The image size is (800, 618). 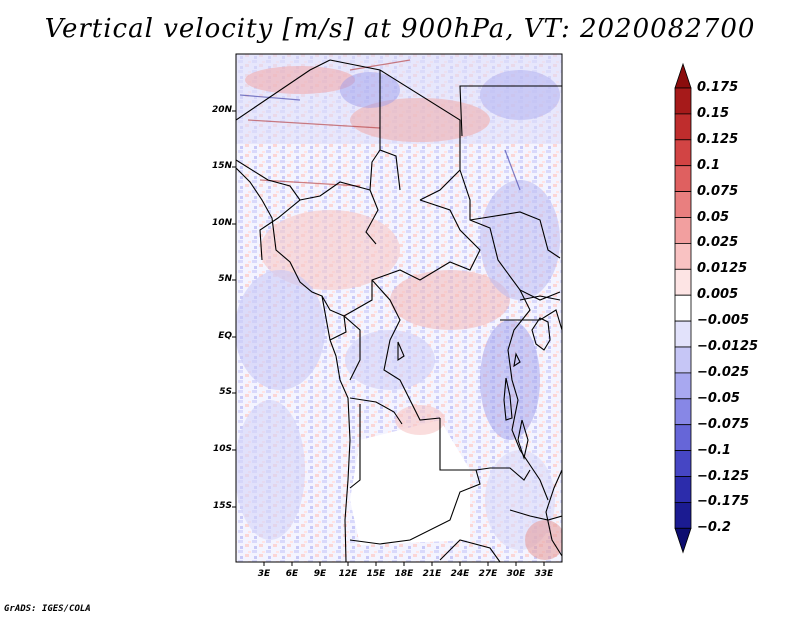 I want to click on colorbar-label: −0.2, so click(x=714, y=528).